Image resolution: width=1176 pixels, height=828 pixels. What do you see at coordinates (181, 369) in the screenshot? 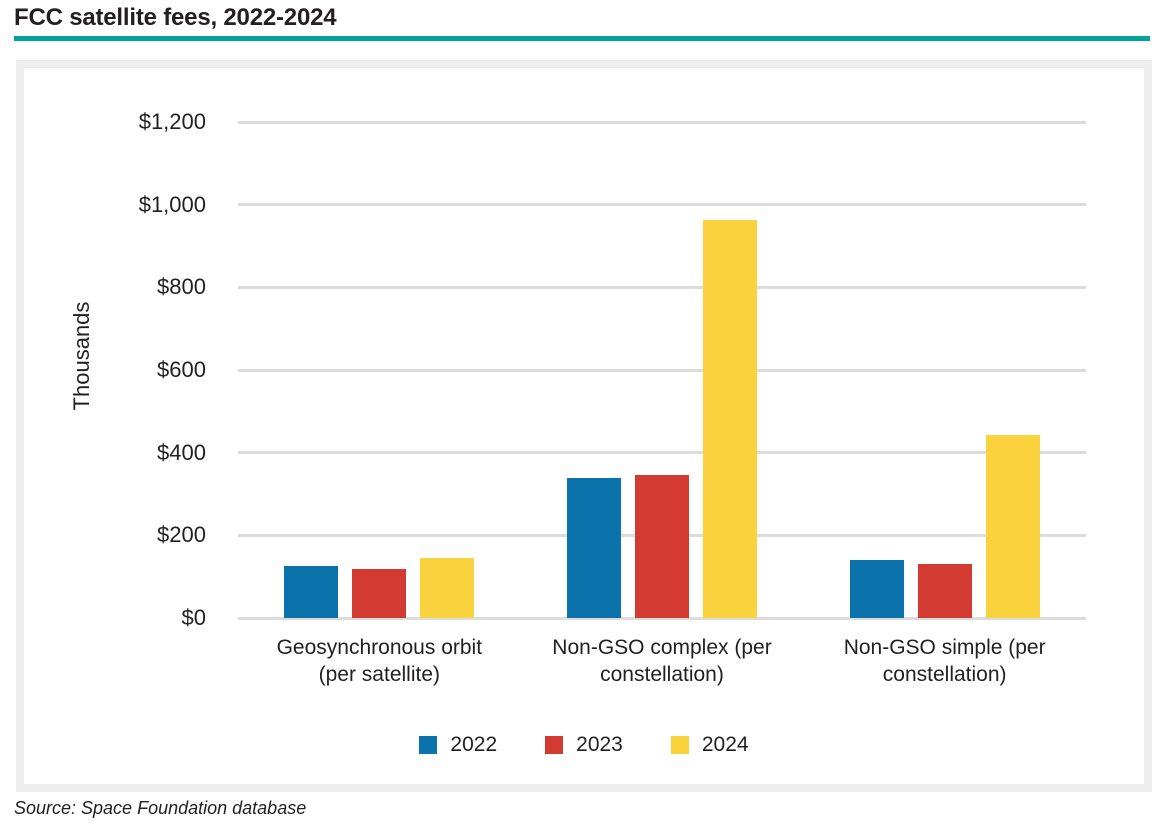
I see `y-tick-label: $600` at bounding box center [181, 369].